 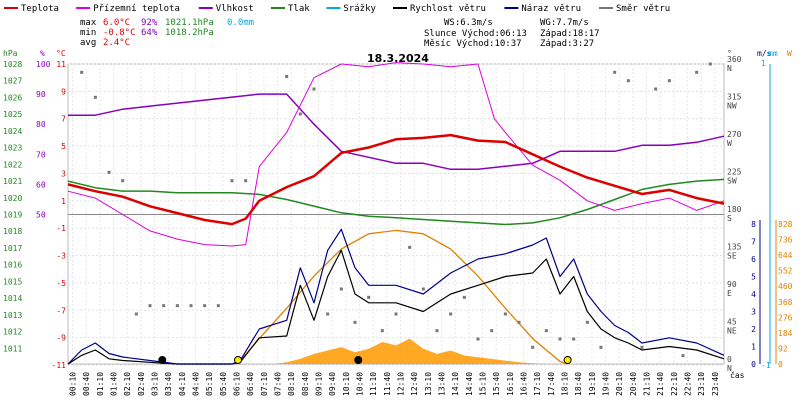 What do you see at coordinates (448, 9) in the screenshot?
I see `legend-label: Rychlost větru` at bounding box center [448, 9].